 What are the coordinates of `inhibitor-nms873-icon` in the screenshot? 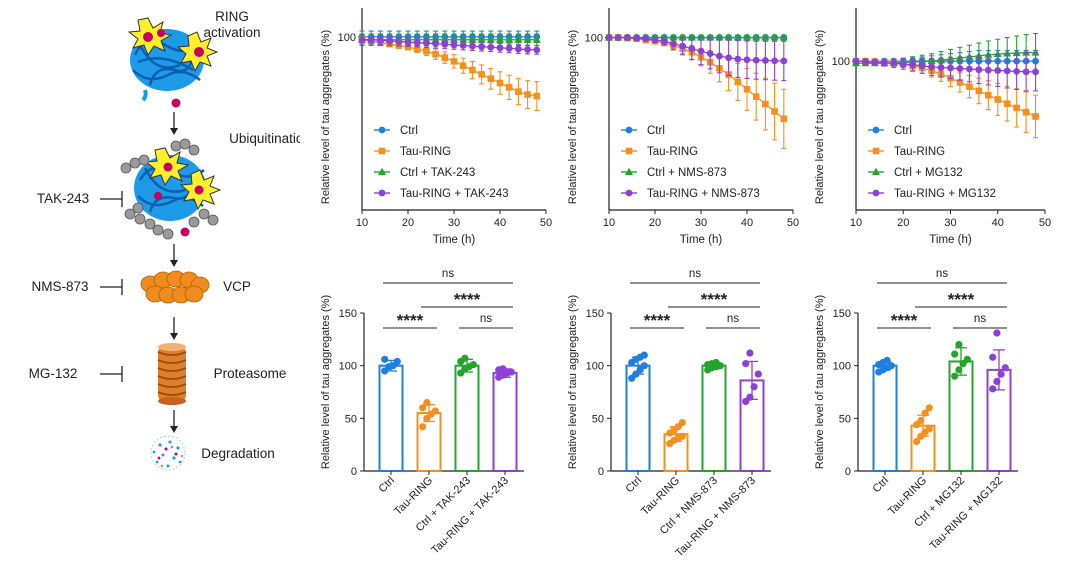 It's located at (111, 287).